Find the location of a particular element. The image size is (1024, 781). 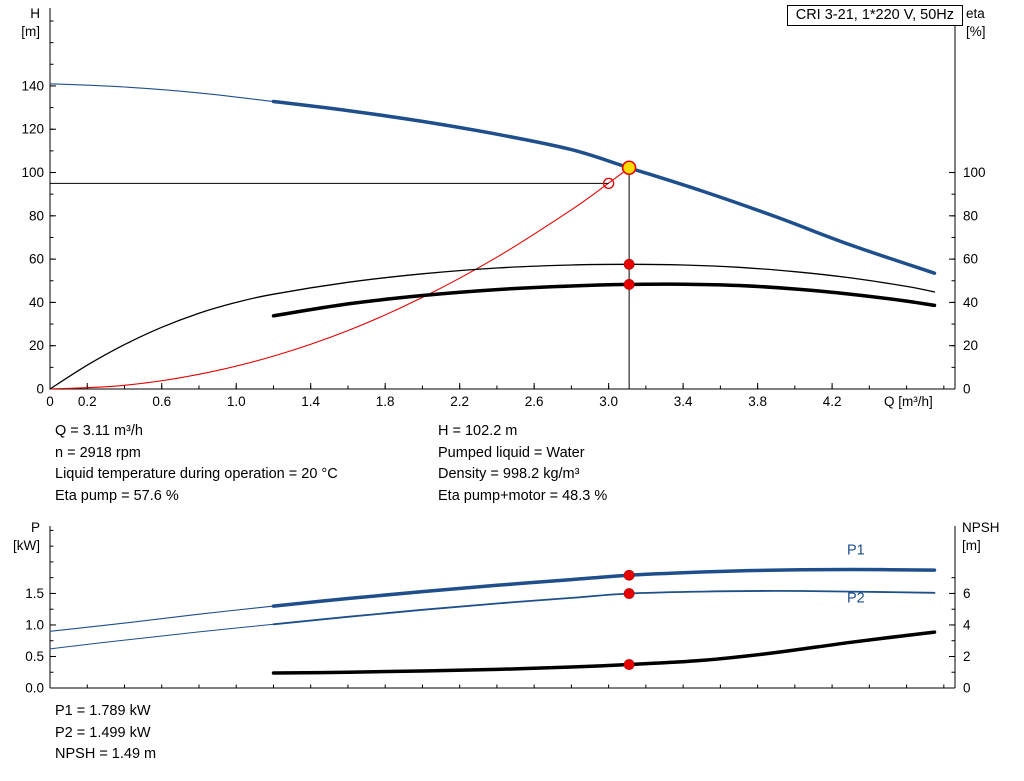

x-tick-label: 1.0 is located at coordinates (236, 401).